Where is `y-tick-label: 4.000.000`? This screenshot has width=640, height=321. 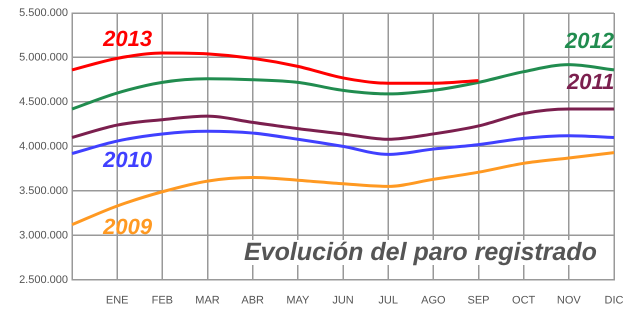 y-tick-label: 4.000.000 is located at coordinates (43, 146).